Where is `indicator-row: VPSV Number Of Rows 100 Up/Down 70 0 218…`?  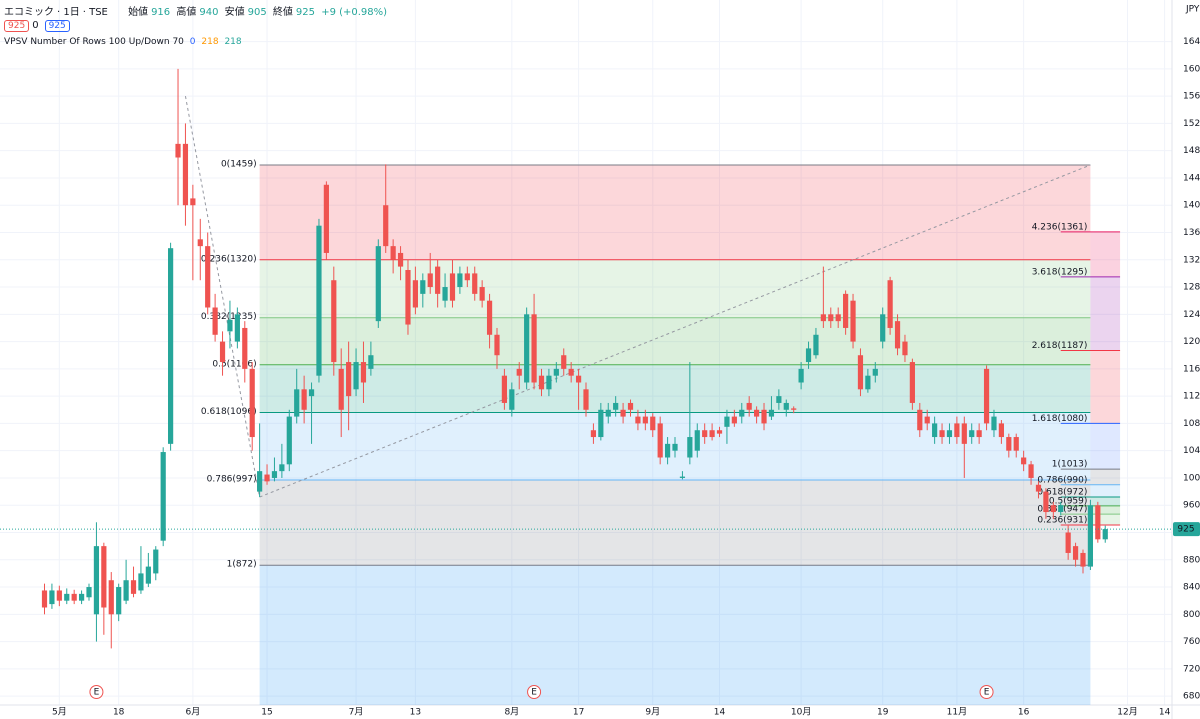
indicator-row: VPSV Number Of Rows 100 Up/Down 70 0 218… is located at coordinates (124, 42).